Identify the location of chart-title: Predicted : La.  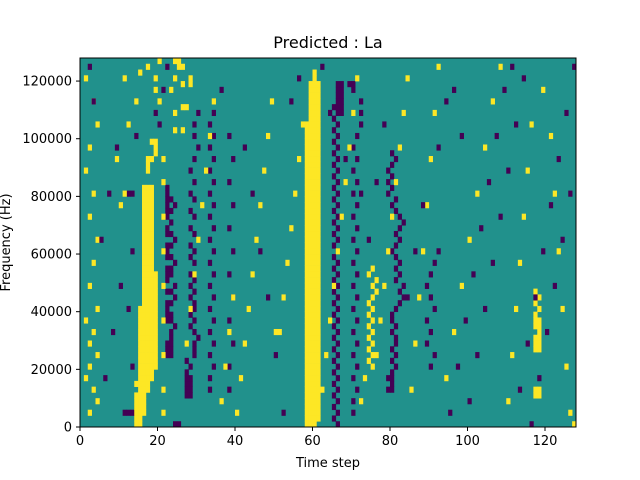
(327, 42).